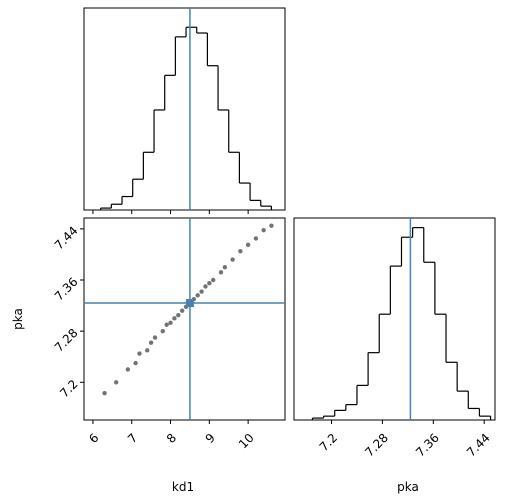  I want to click on x-tick-label: 7.36, so click(427, 445).